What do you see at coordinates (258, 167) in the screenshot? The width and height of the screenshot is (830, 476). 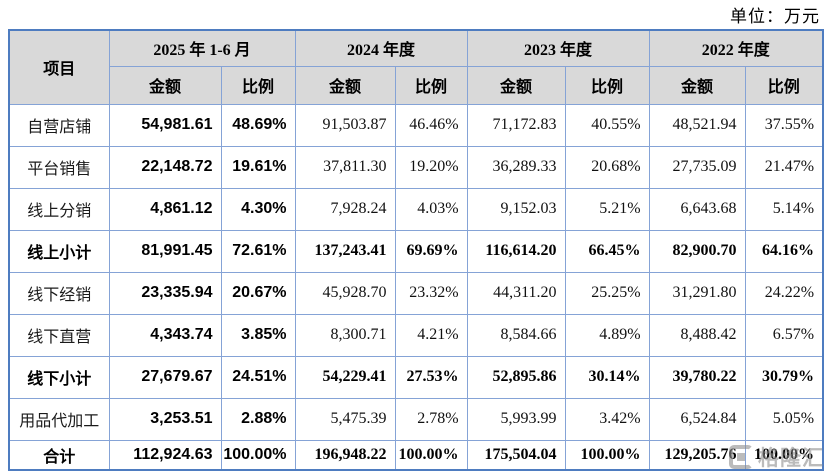 I see `ratio-cell: 19.61%` at bounding box center [258, 167].